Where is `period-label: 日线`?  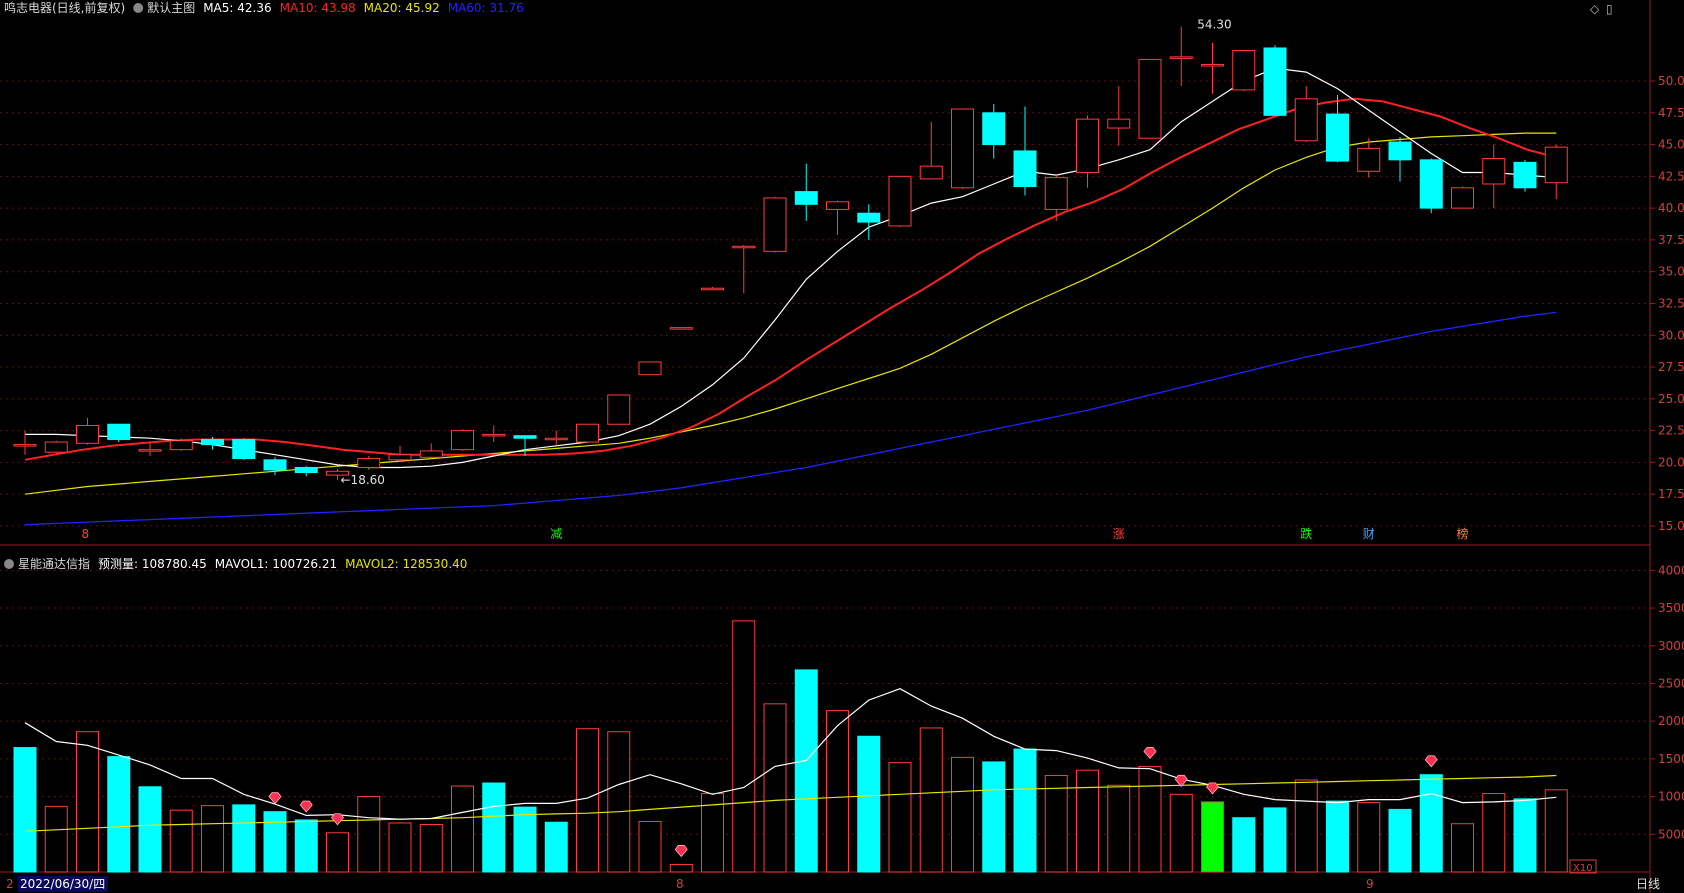
period-label: 日线 is located at coordinates (1648, 884).